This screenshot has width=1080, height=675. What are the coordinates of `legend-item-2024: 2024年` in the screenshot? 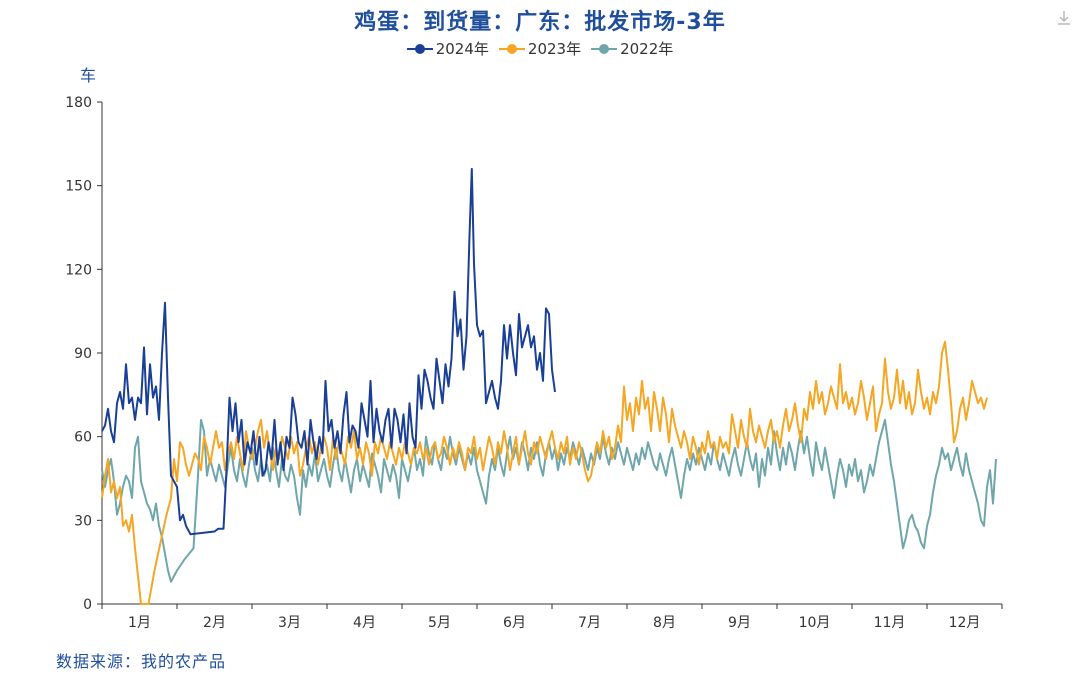 It's located at (447, 48).